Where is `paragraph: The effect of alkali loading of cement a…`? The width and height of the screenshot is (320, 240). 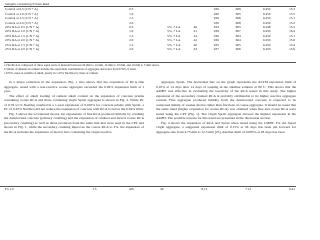
paragraph: The effect of alkali loading of cement a… is located at coordinates (74, 102).